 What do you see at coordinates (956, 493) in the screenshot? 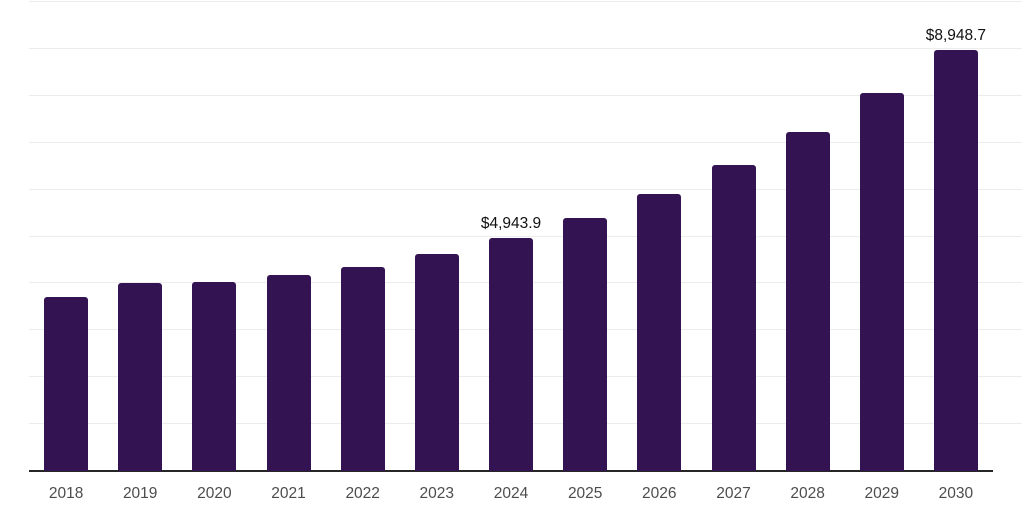
I see `x-tick-label-2030: 2030` at bounding box center [956, 493].